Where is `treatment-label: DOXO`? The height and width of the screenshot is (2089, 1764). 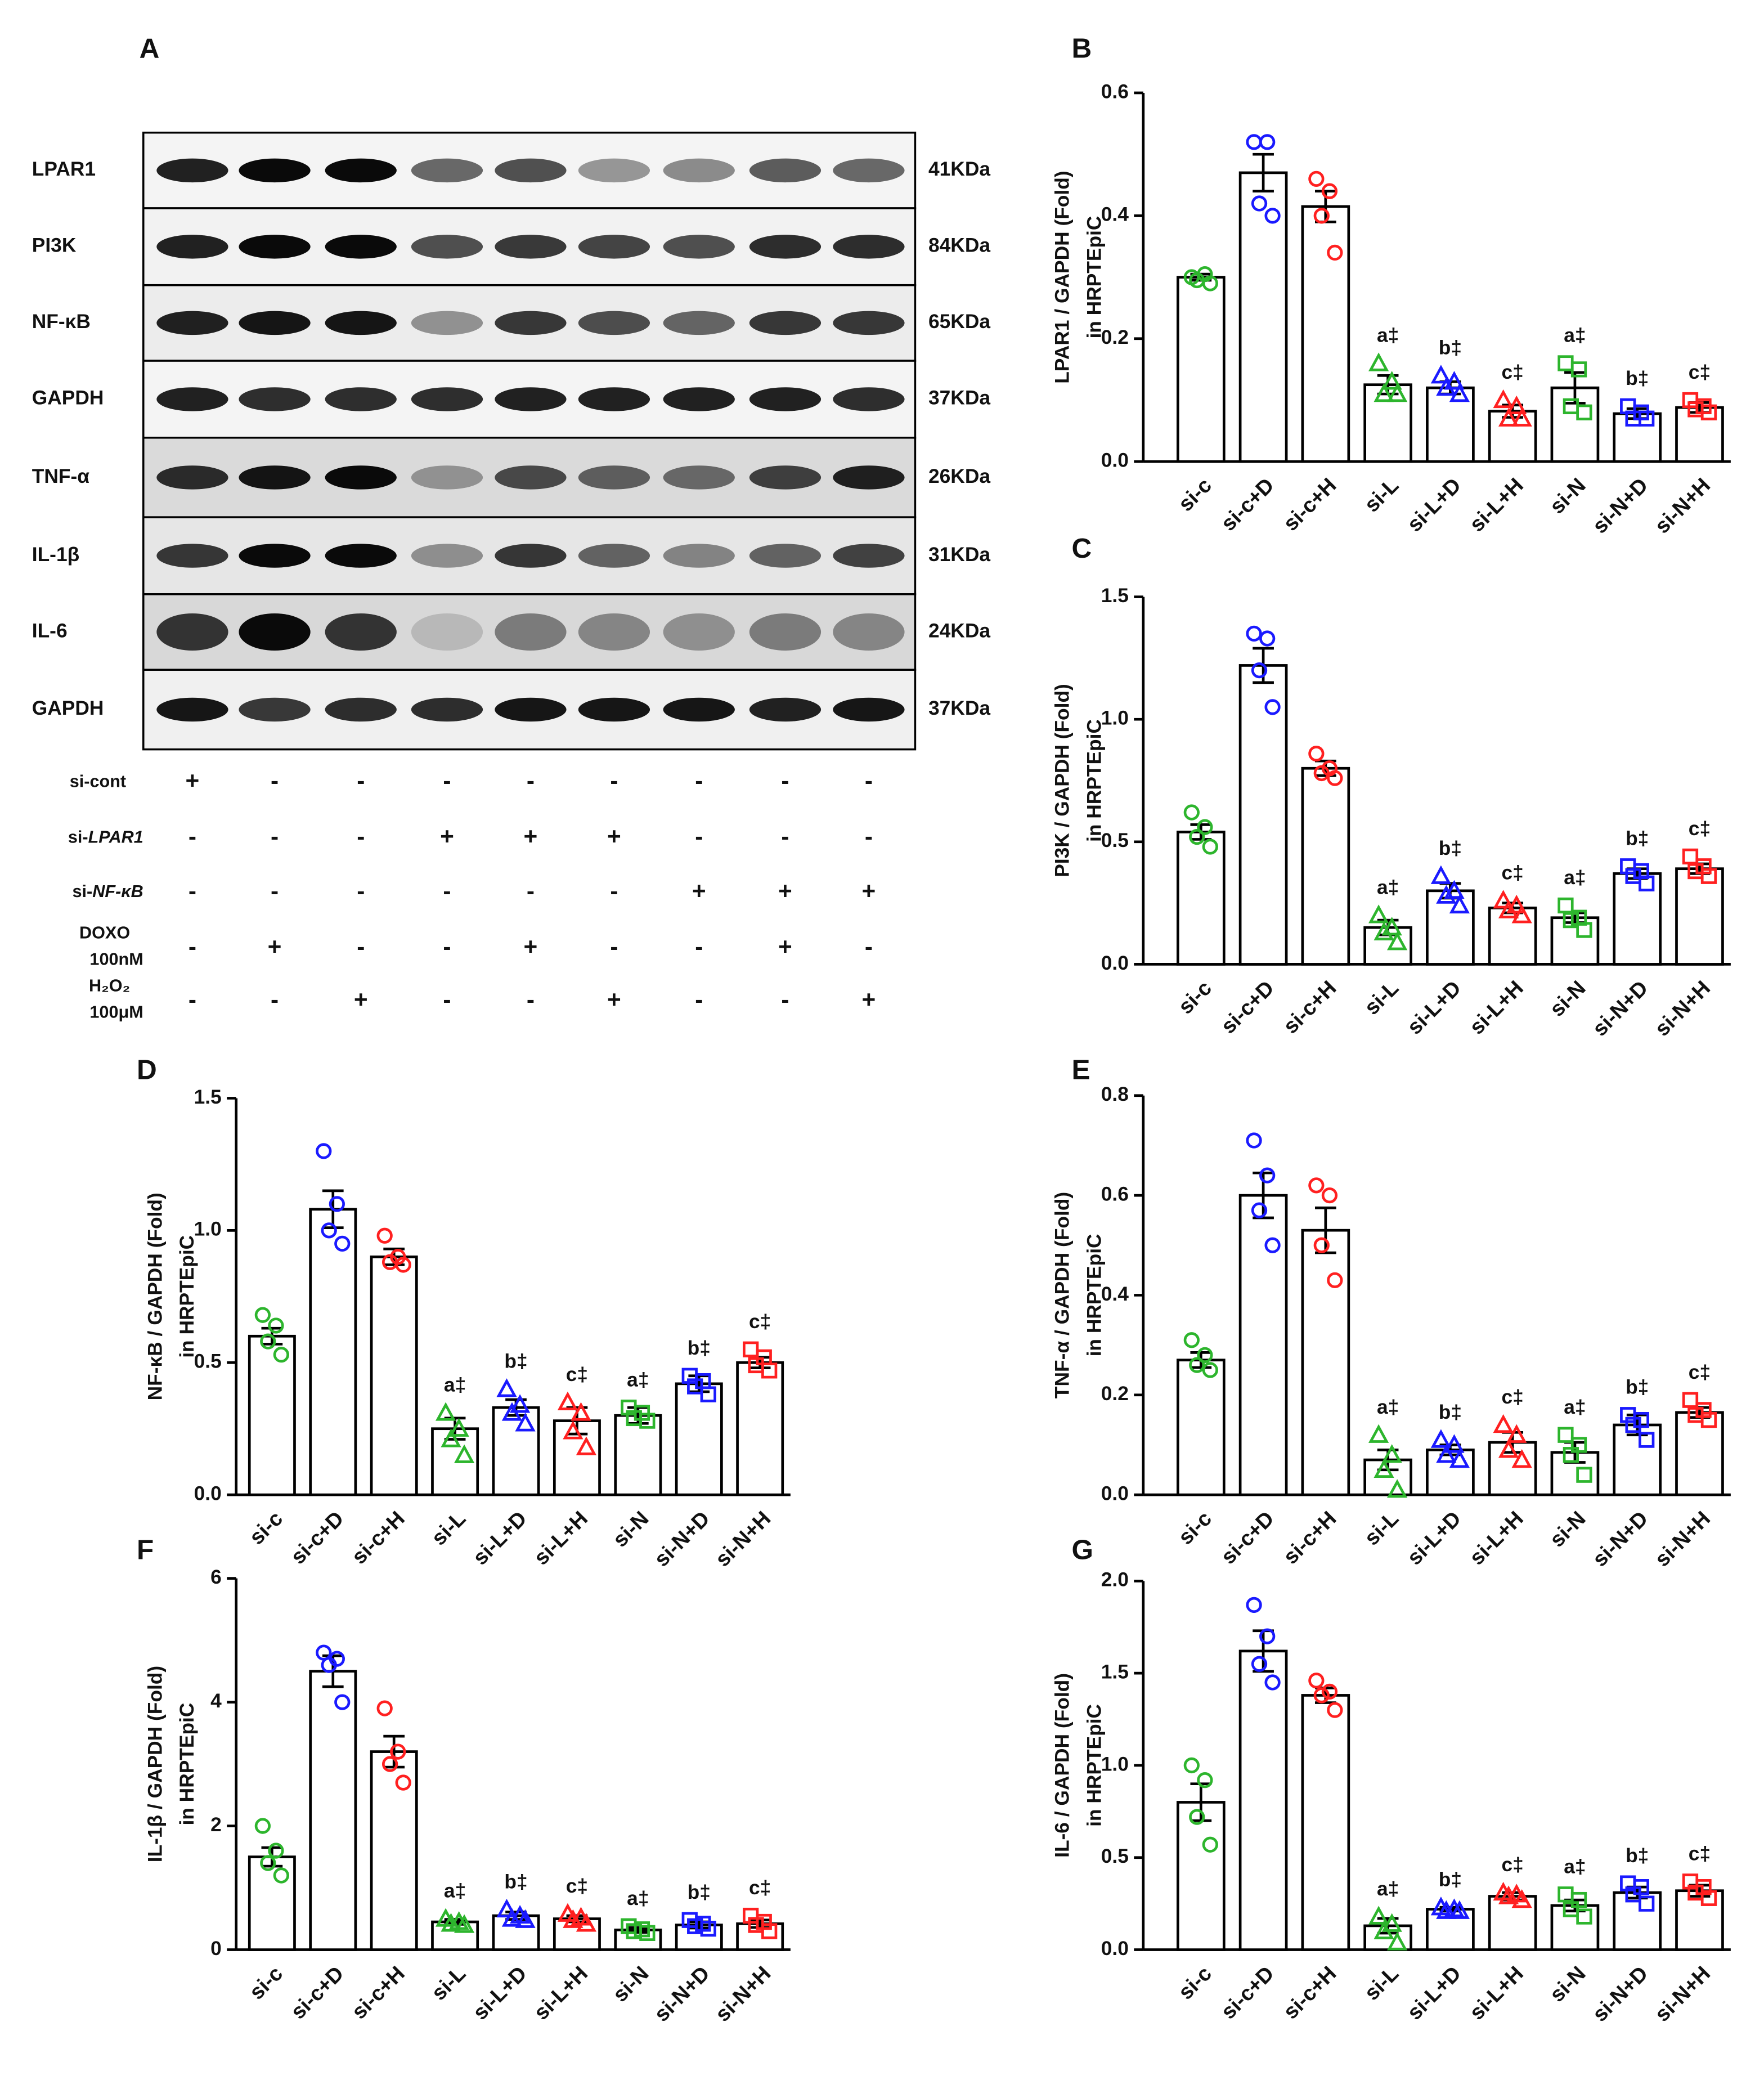 treatment-label: DOXO is located at coordinates (104, 932).